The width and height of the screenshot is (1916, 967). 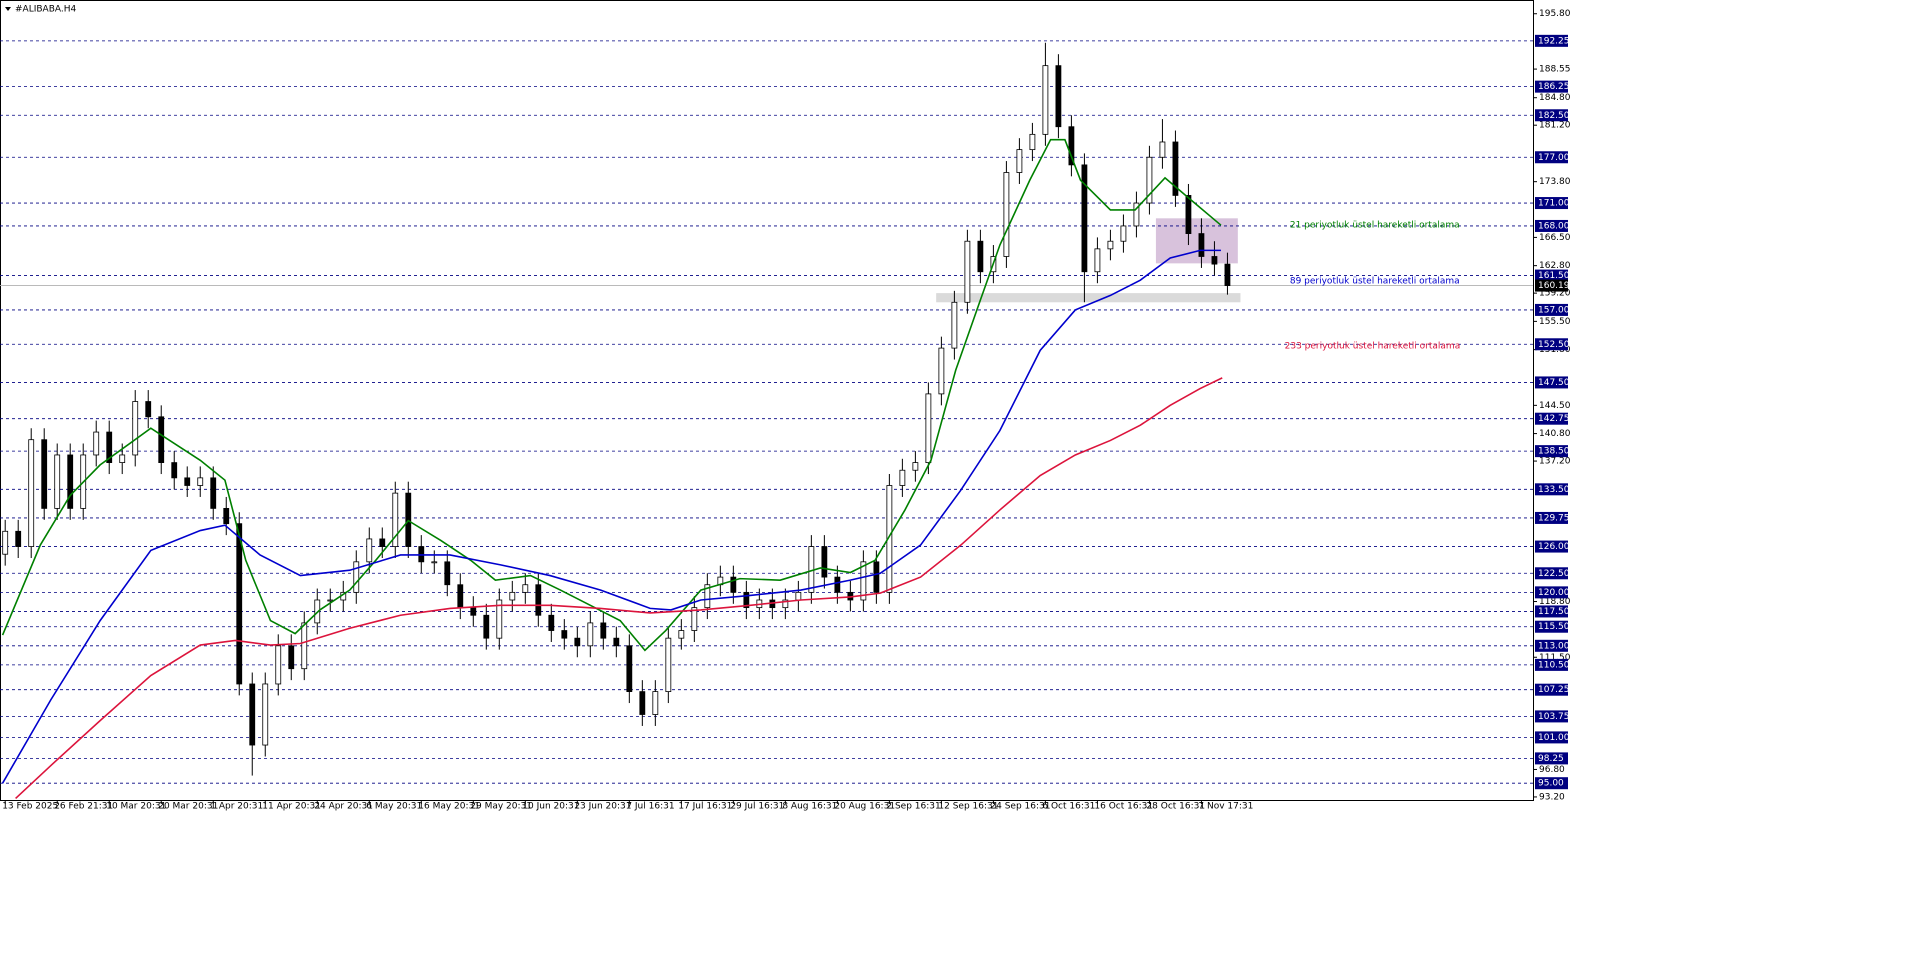 I want to click on level-label: 122.50, so click(x=1554, y=574).